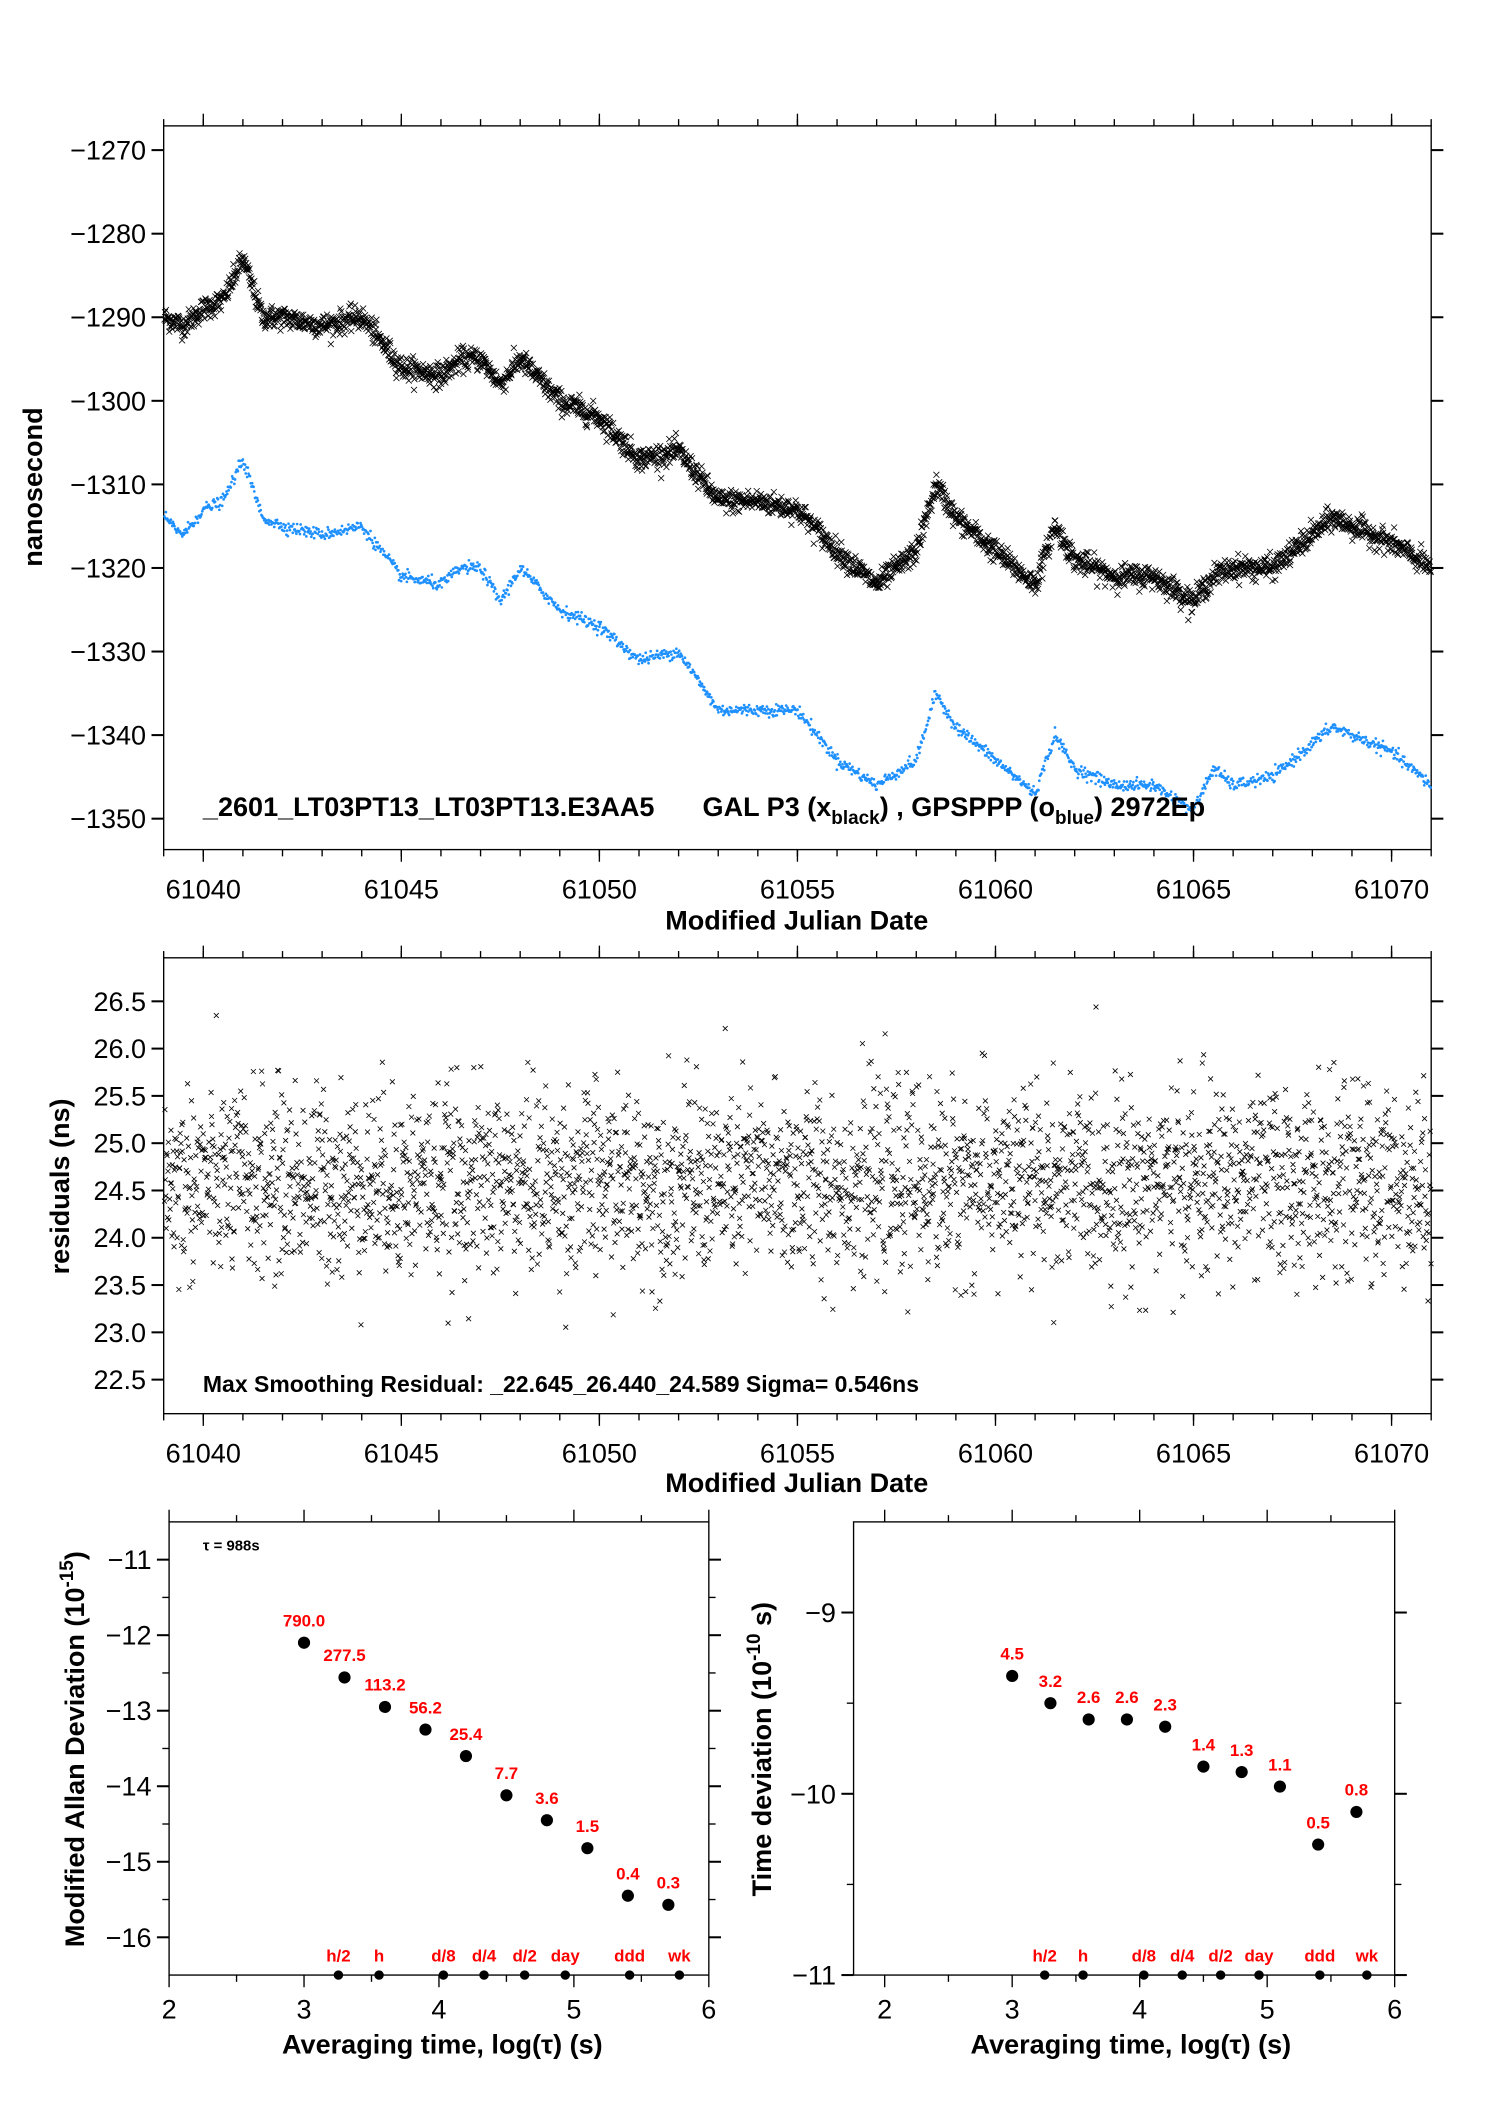 Image resolution: width=1488 pixels, height=2105 pixels. Describe the element at coordinates (203, 1453) in the screenshot. I see `x-tick-label: 61040` at that location.